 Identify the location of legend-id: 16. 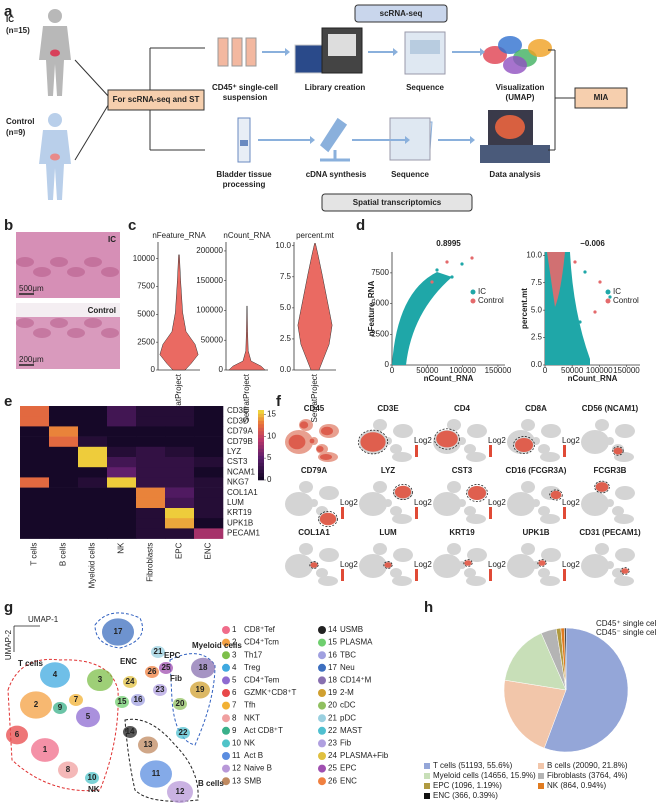
(332, 654).